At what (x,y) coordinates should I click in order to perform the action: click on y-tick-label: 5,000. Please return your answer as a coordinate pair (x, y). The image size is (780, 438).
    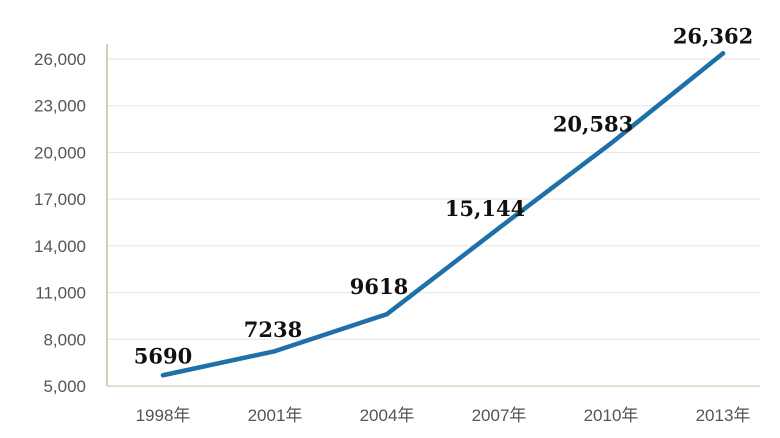
    Looking at the image, I should click on (64, 386).